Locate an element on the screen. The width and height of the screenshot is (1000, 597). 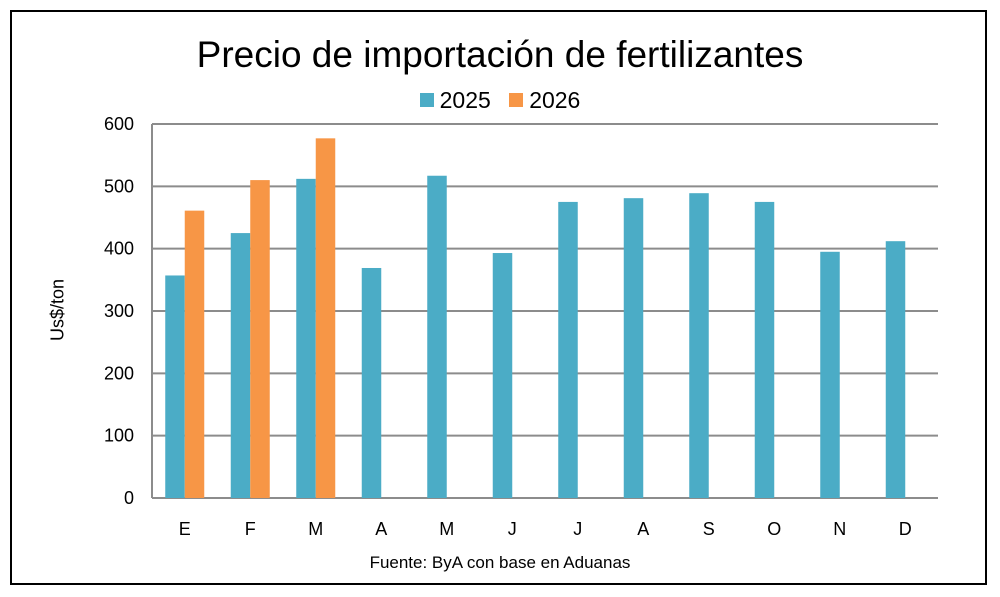
legend-label: 2026 is located at coordinates (555, 99).